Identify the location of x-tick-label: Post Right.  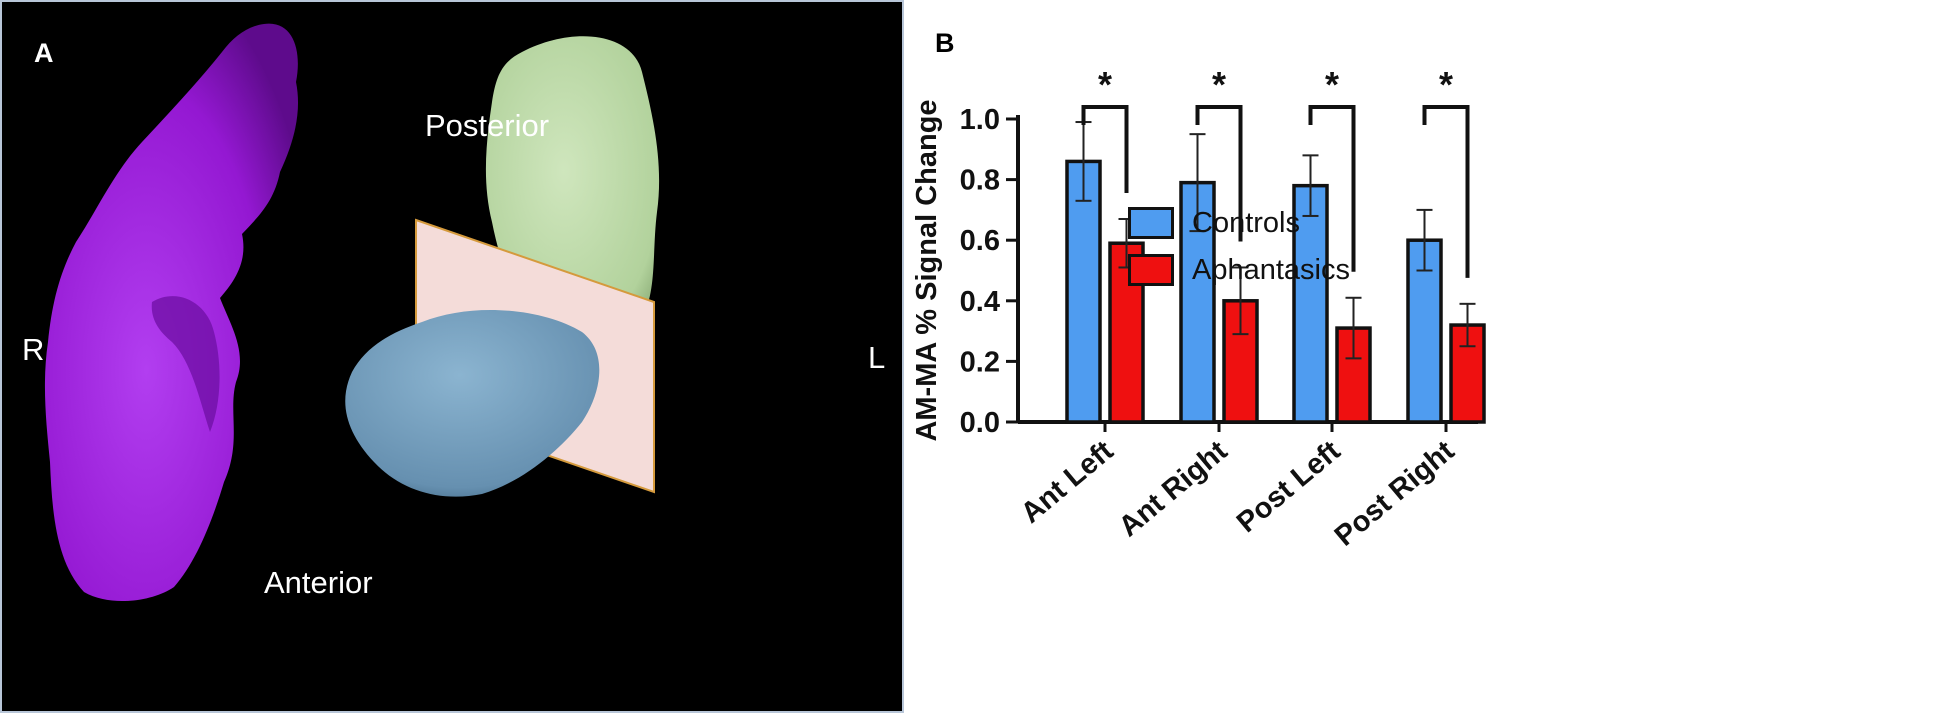
(1395, 494).